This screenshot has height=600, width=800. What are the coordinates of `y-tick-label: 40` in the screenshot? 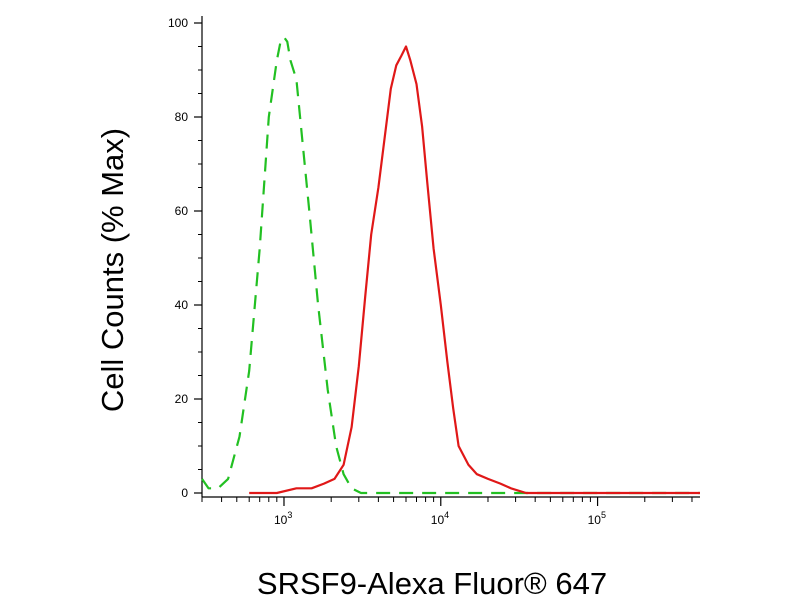 It's located at (182, 305).